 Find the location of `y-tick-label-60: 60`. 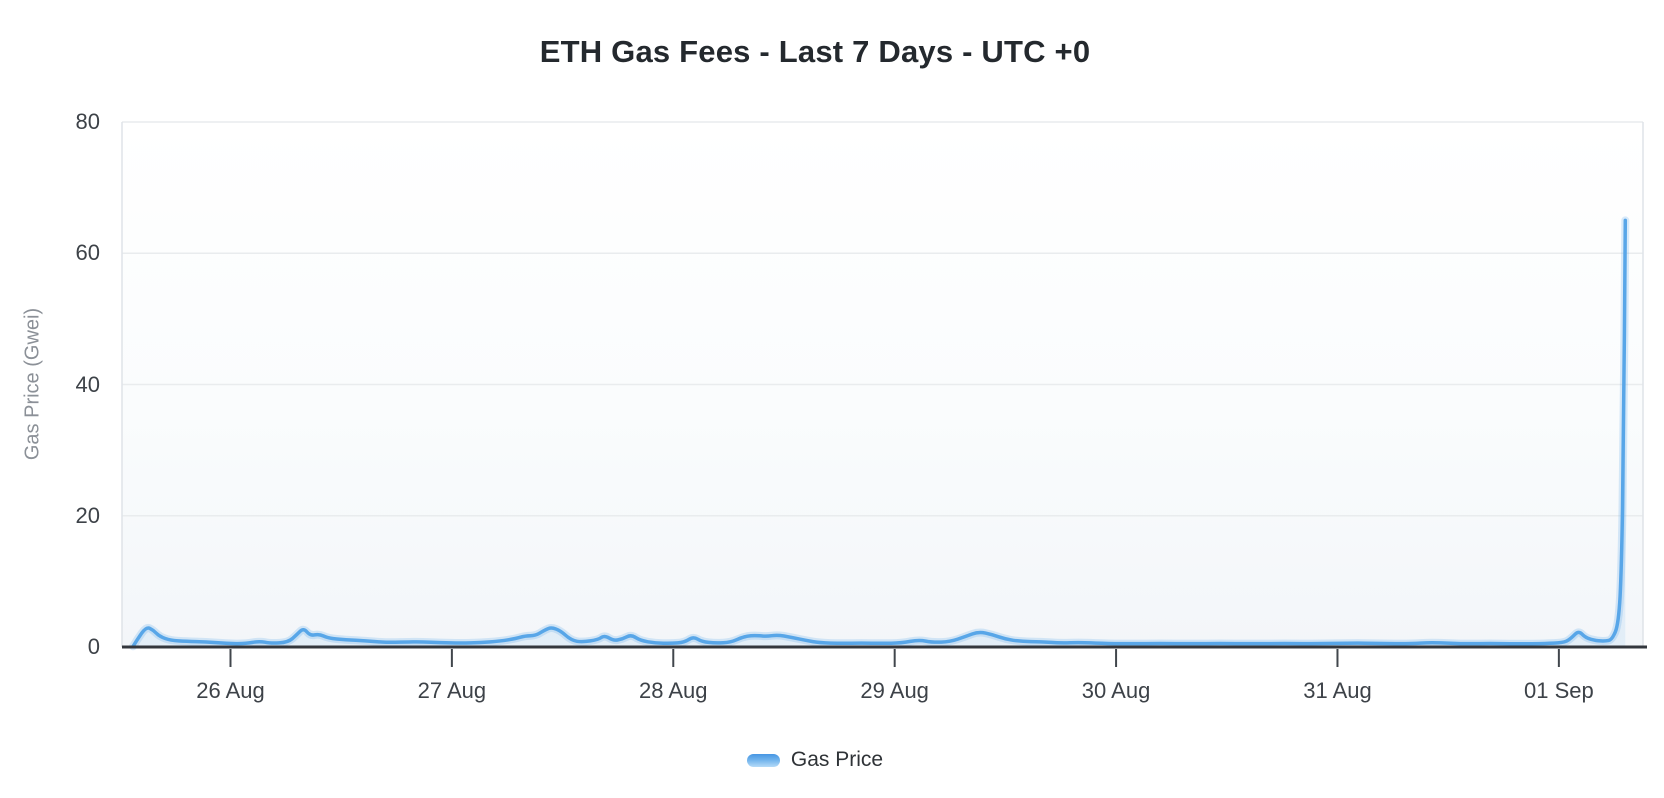

y-tick-label-60: 60 is located at coordinates (87, 253).